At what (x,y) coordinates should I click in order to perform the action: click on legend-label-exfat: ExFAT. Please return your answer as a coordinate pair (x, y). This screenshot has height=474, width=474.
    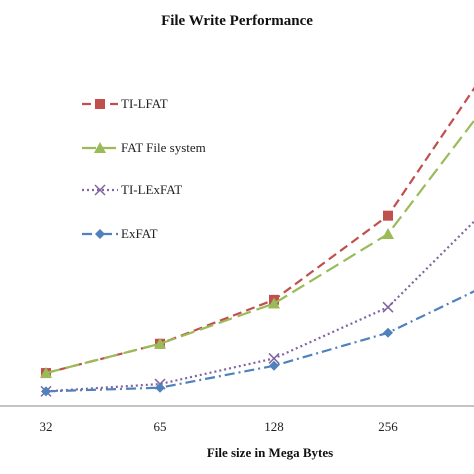
    Looking at the image, I should click on (139, 233).